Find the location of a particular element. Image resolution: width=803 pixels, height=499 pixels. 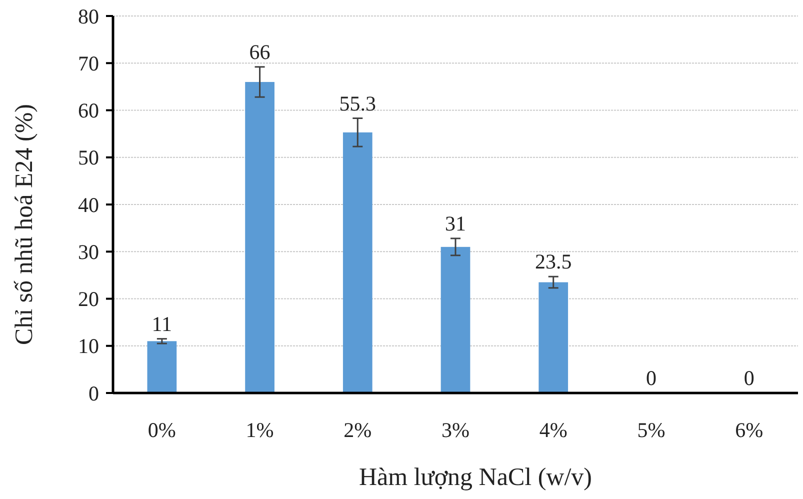

x-axis-title: Hàm lượng NaCl (w/v) is located at coordinates (475, 477).